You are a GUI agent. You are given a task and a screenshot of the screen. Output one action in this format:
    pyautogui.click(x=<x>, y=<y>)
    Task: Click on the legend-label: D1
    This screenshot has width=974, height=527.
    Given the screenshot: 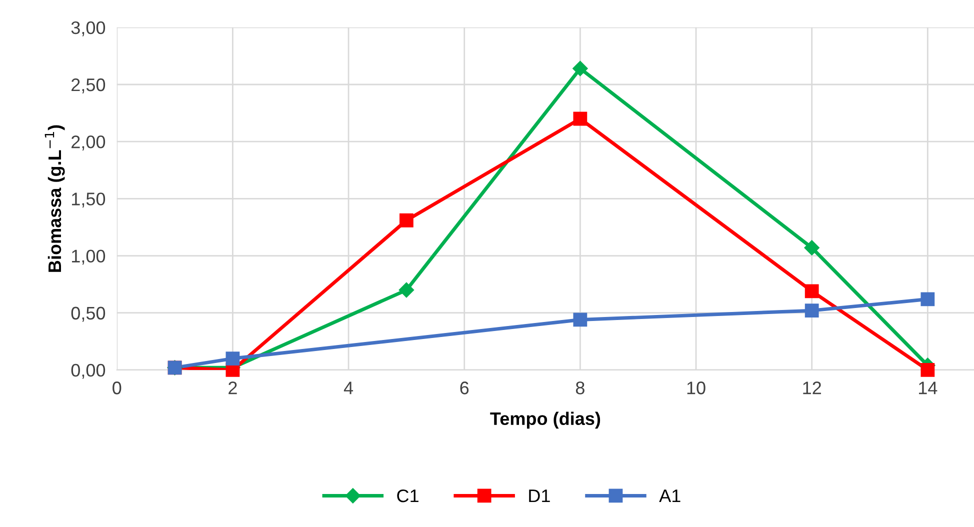 What is the action you would take?
    pyautogui.click(x=539, y=496)
    